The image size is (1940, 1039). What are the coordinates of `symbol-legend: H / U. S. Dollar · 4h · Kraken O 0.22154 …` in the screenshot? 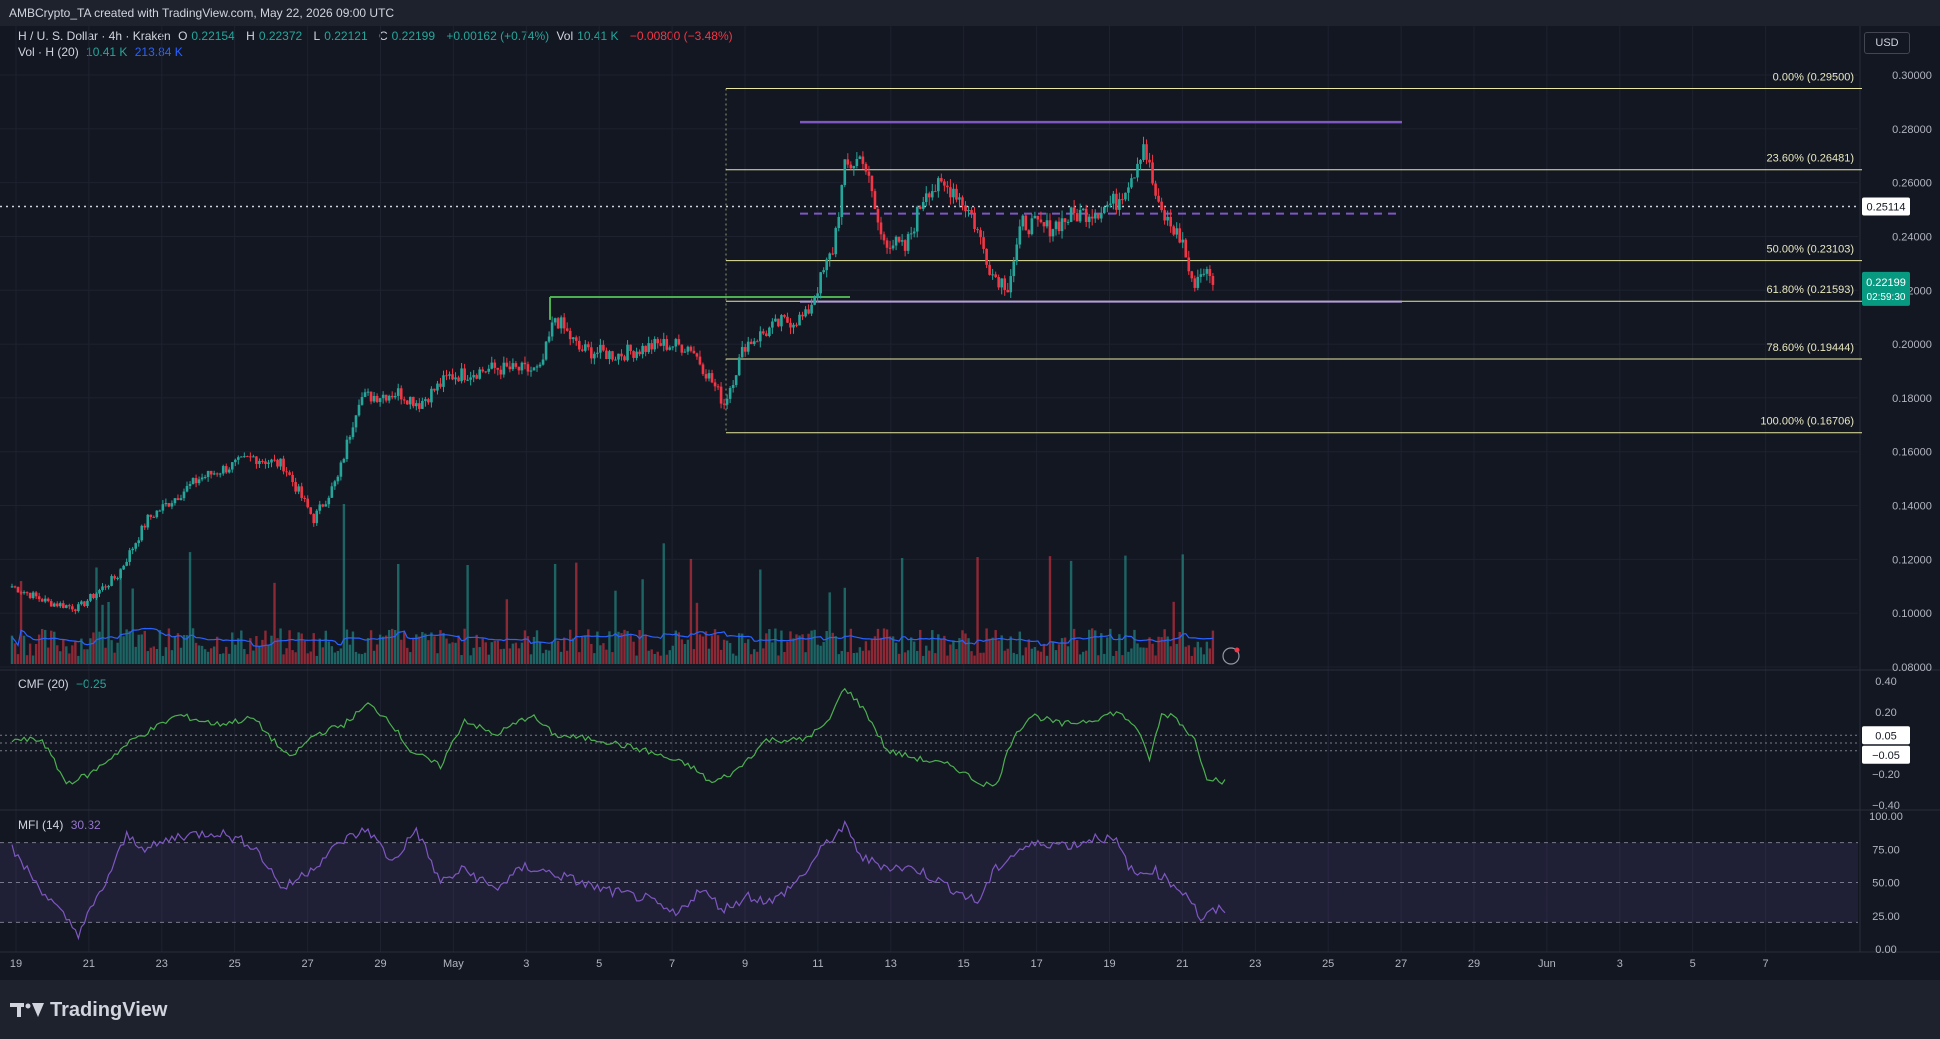 It's located at (377, 36).